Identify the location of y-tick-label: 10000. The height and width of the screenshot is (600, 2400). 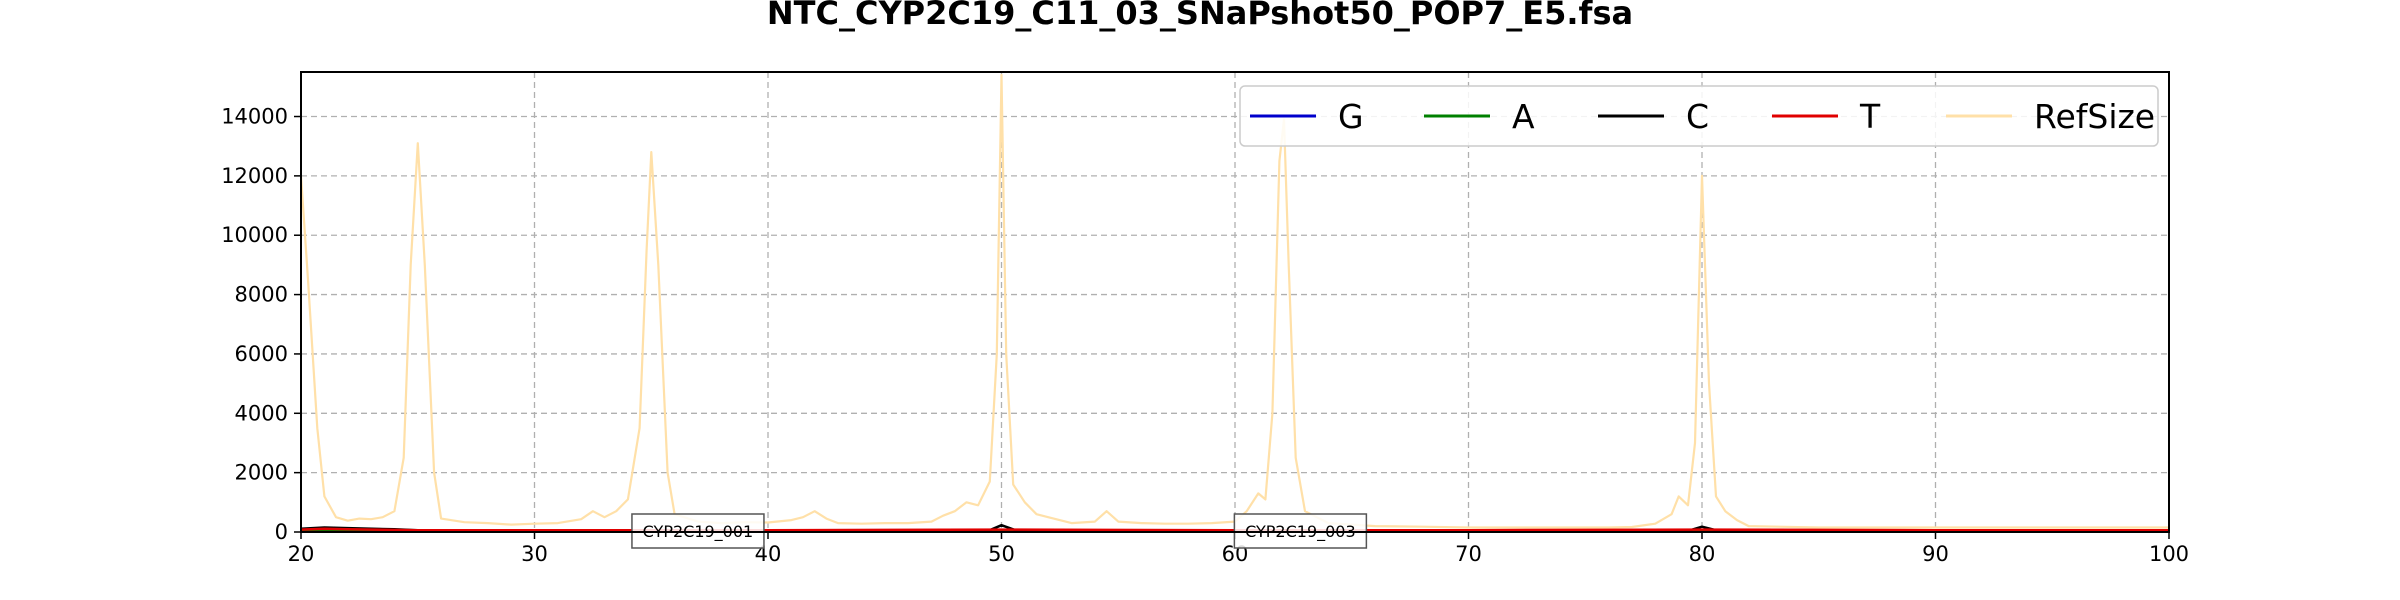
(254, 235).